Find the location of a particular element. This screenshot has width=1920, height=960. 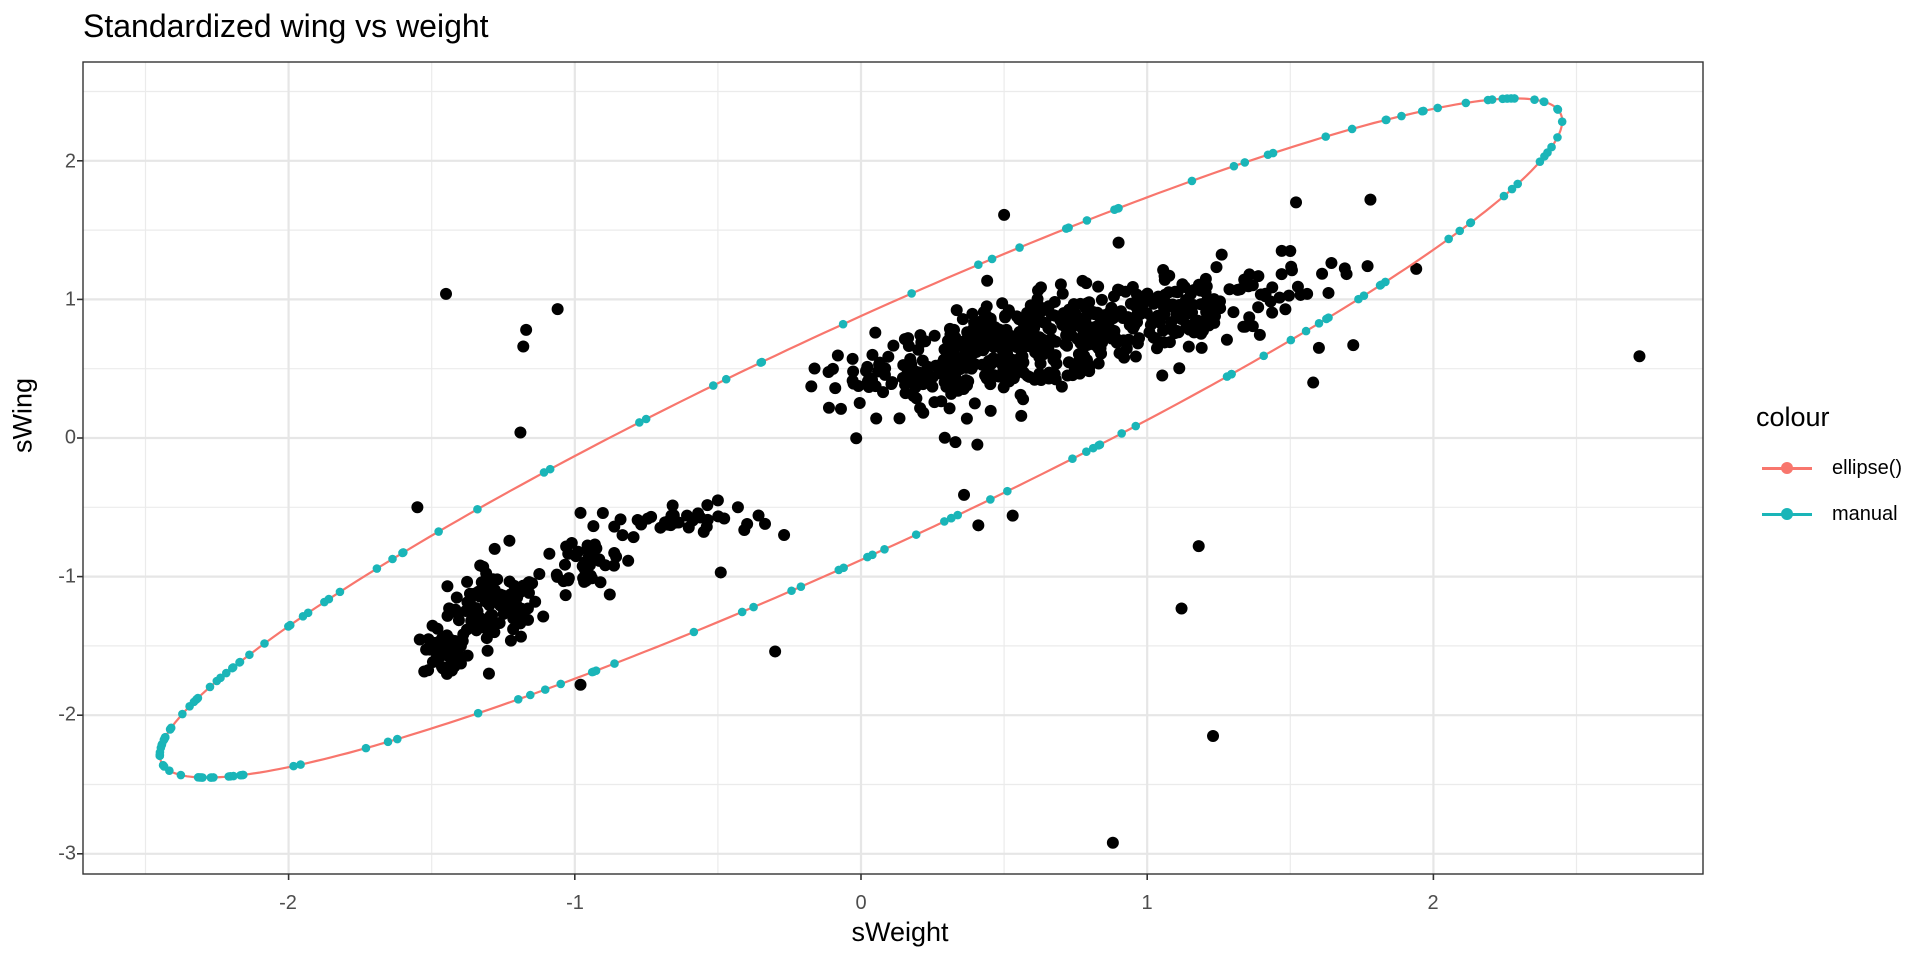

y-tick-label: 1 is located at coordinates (70, 299).